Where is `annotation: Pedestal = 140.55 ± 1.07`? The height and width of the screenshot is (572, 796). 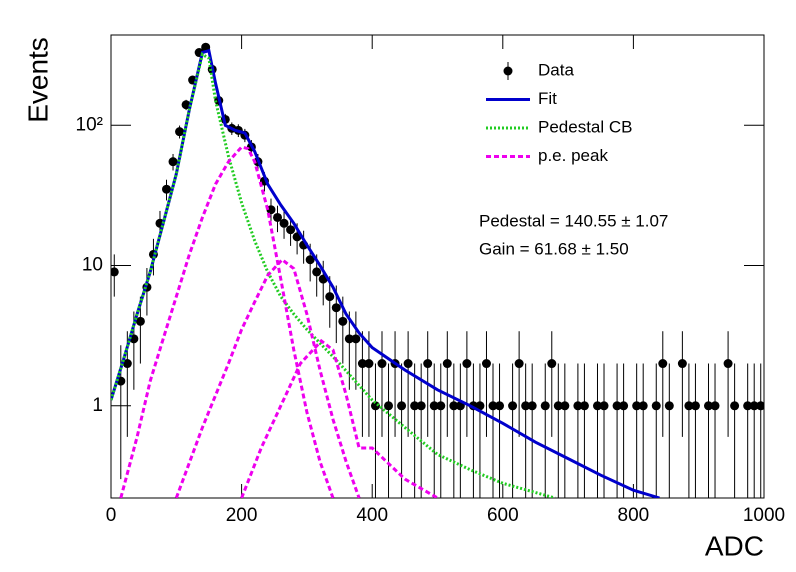
annotation: Pedestal = 140.55 ± 1.07 is located at coordinates (573, 220).